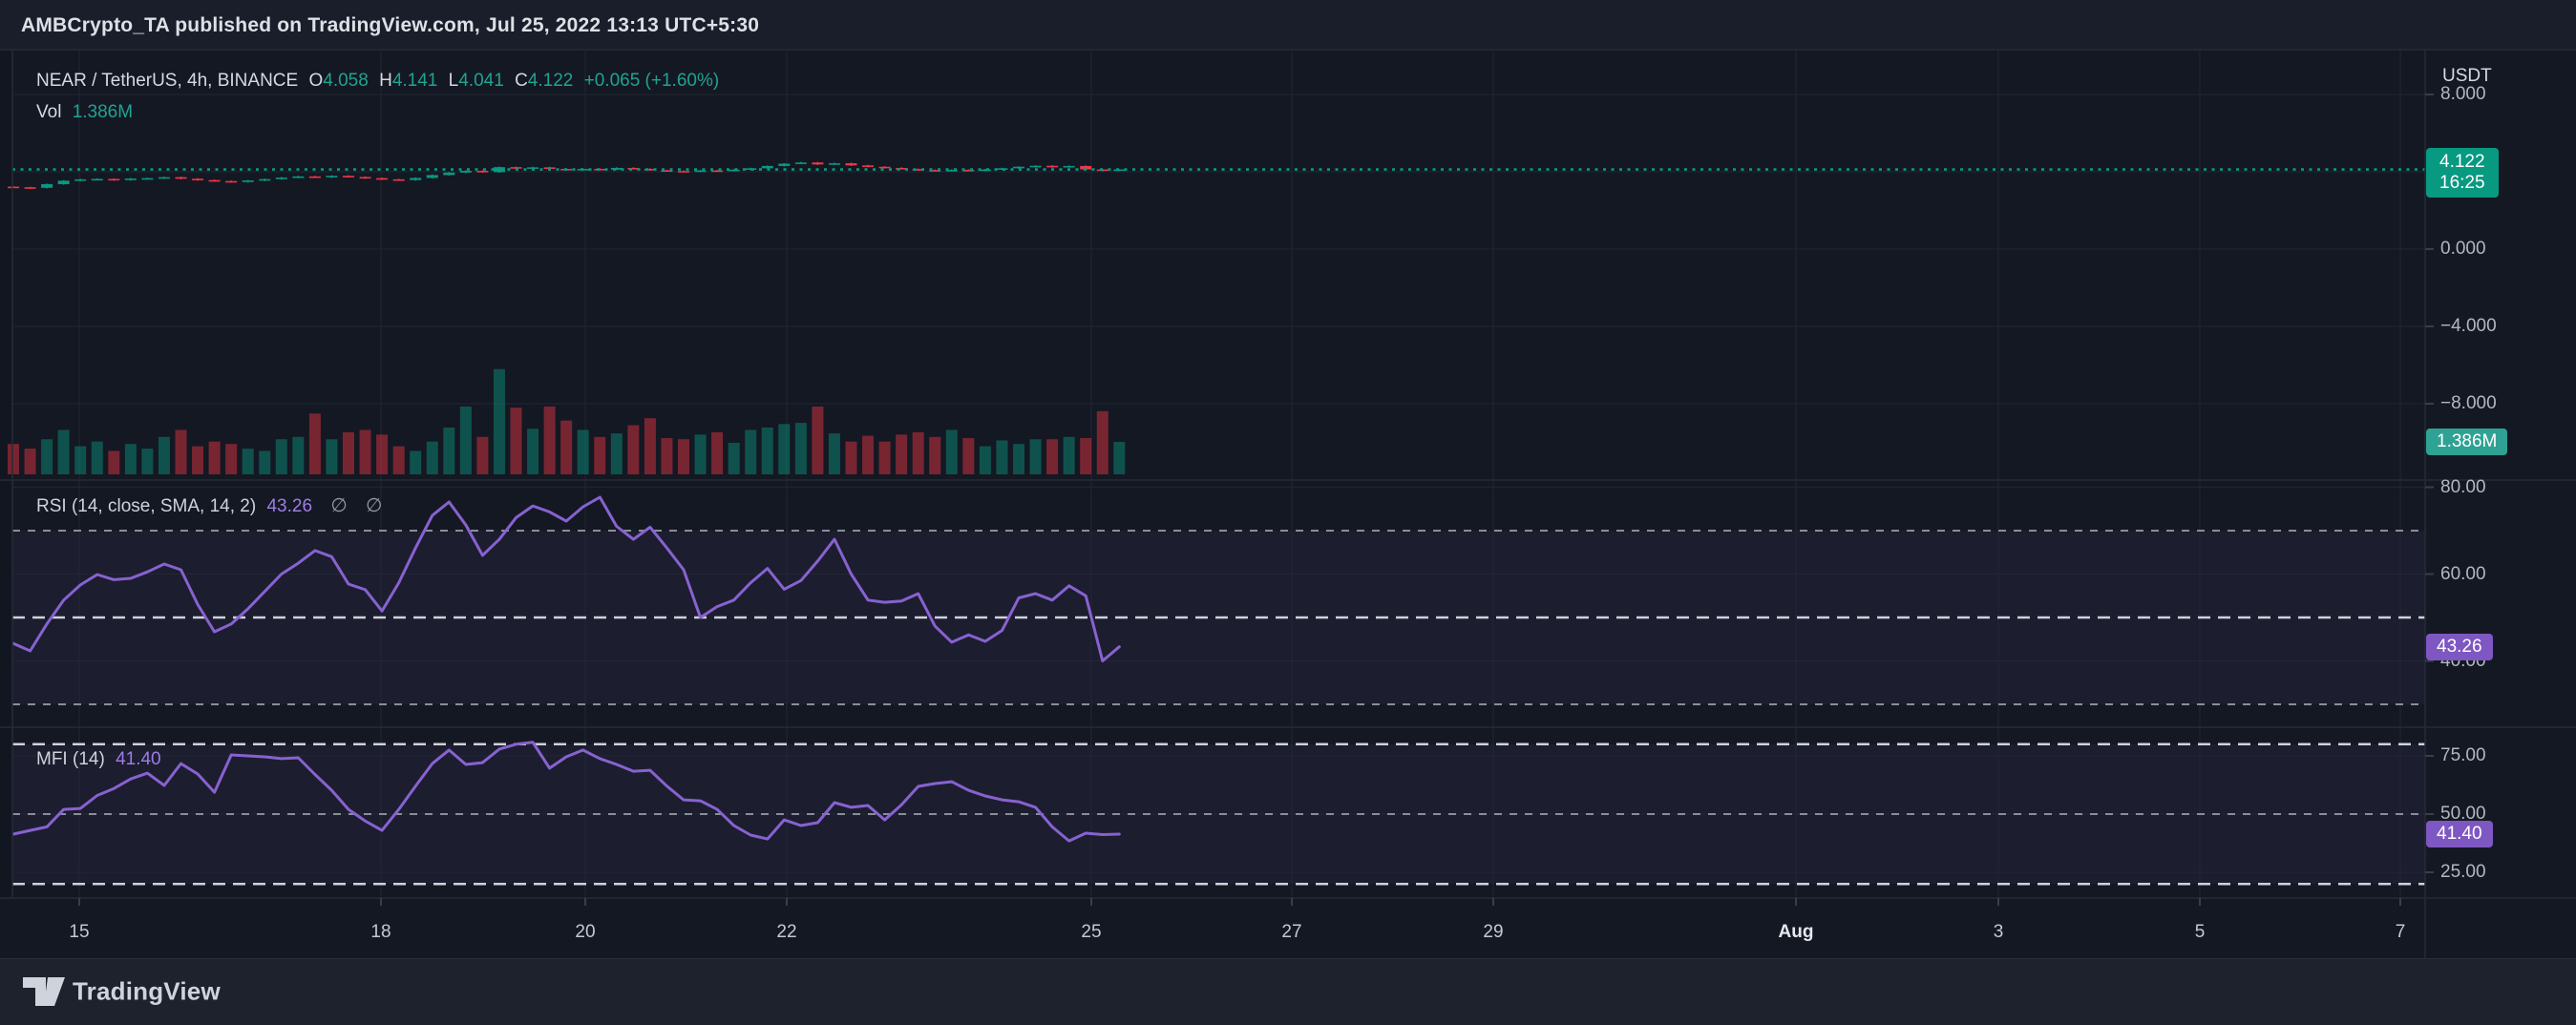  What do you see at coordinates (2463, 486) in the screenshot?
I see `rsi-axis-label: 80.00` at bounding box center [2463, 486].